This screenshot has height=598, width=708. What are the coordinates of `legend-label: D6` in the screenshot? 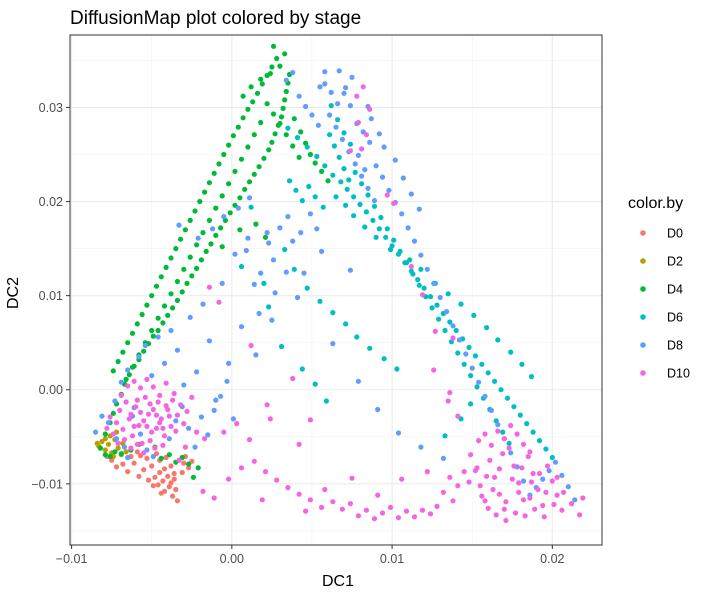 It's located at (675, 318).